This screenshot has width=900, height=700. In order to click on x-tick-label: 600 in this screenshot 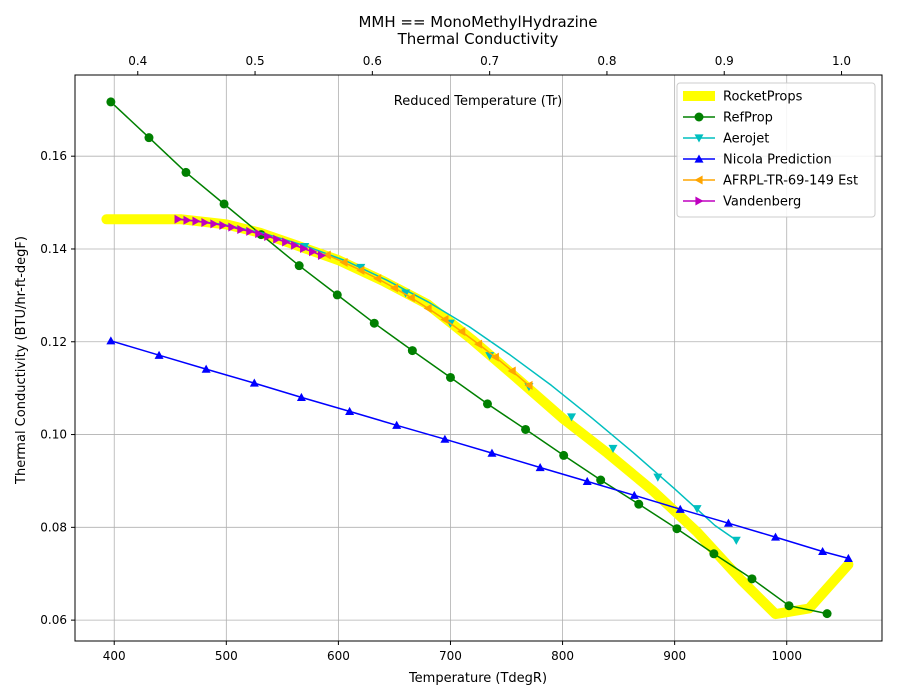, I will do `click(338, 656)`.